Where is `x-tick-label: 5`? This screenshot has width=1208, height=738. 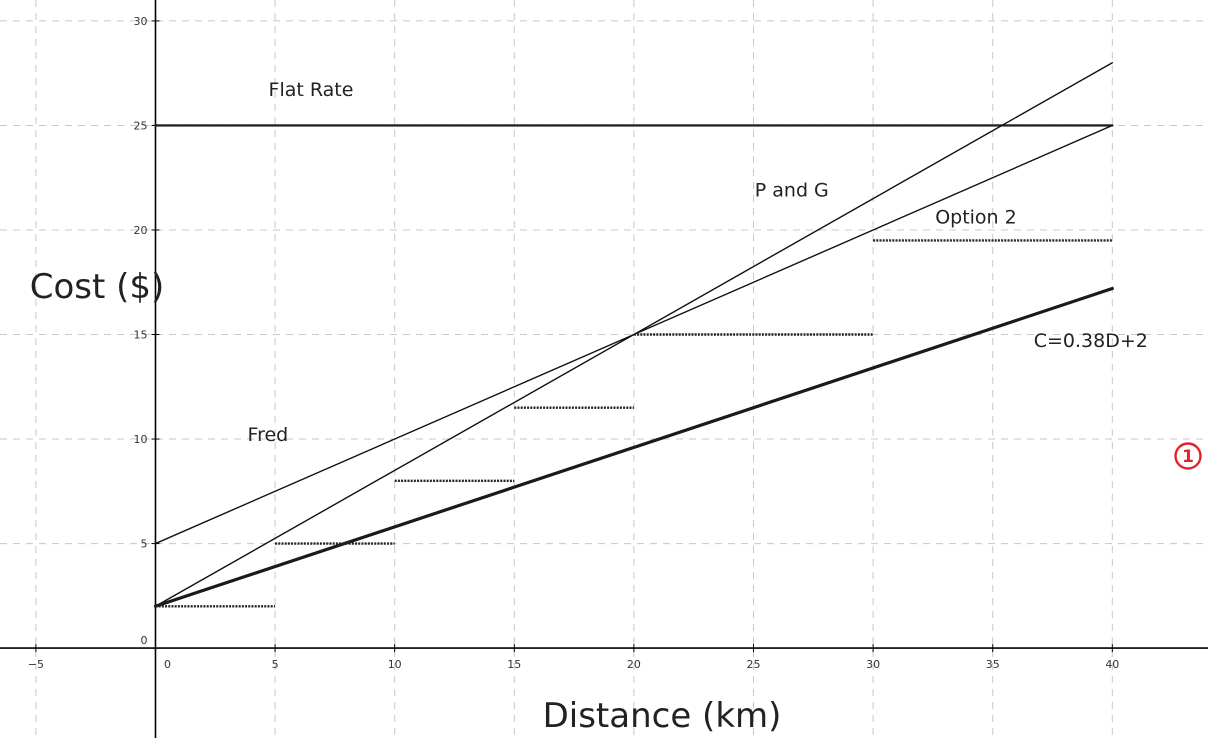 x-tick-label: 5 is located at coordinates (275, 664).